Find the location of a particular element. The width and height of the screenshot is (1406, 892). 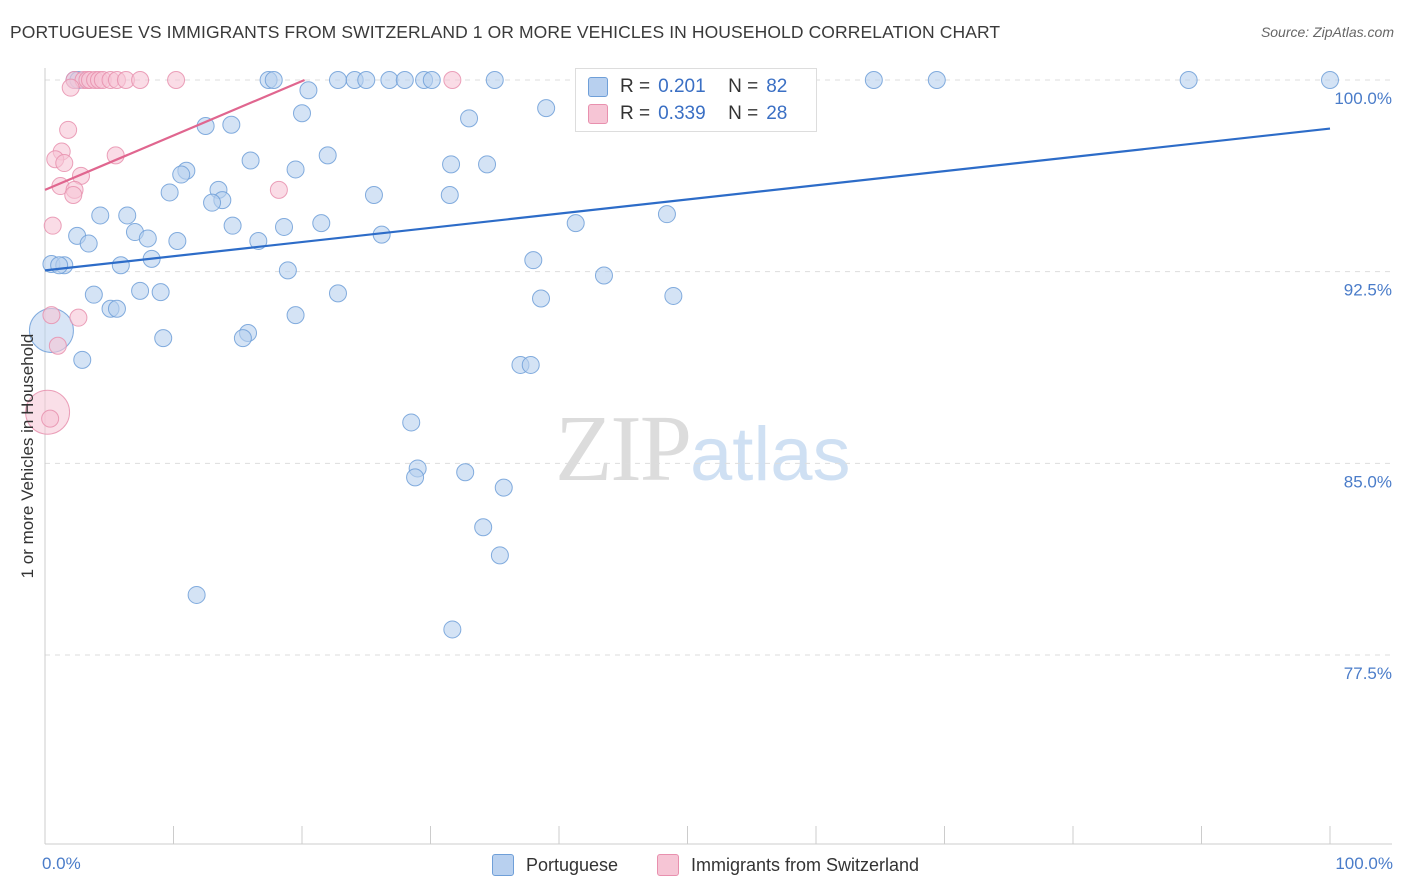

watermark-zip: ZIP is located at coordinates (623, 449).